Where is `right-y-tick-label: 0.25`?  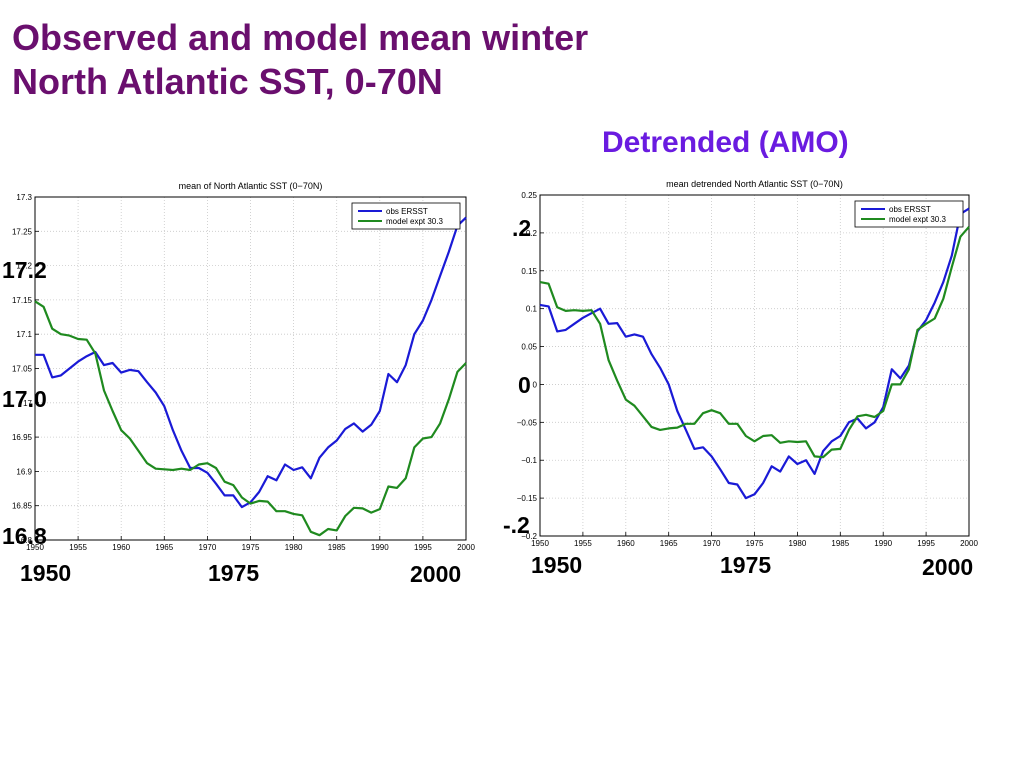
right-y-tick-label: 0.25 is located at coordinates (529, 195).